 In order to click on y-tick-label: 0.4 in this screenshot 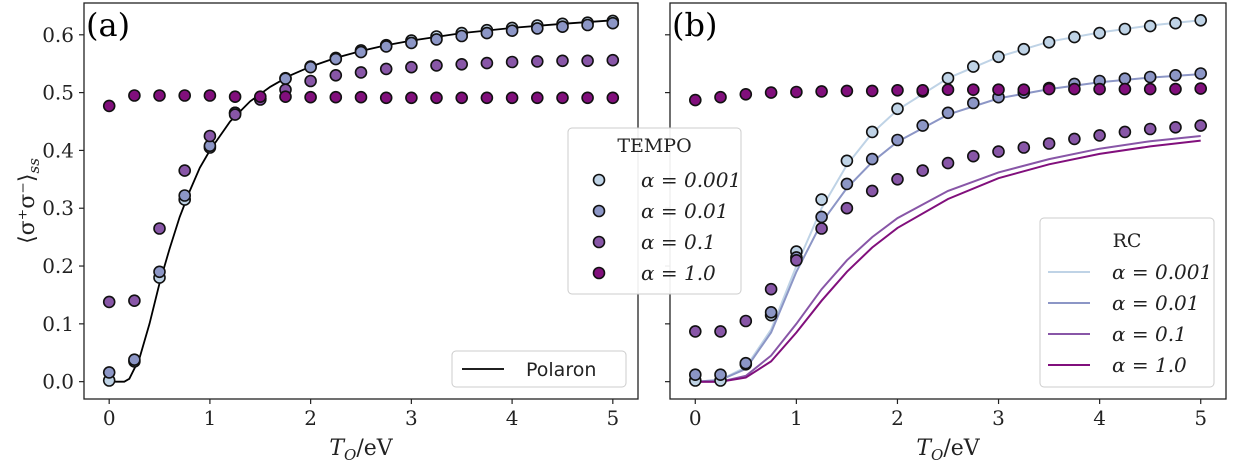, I will do `click(58, 150)`.